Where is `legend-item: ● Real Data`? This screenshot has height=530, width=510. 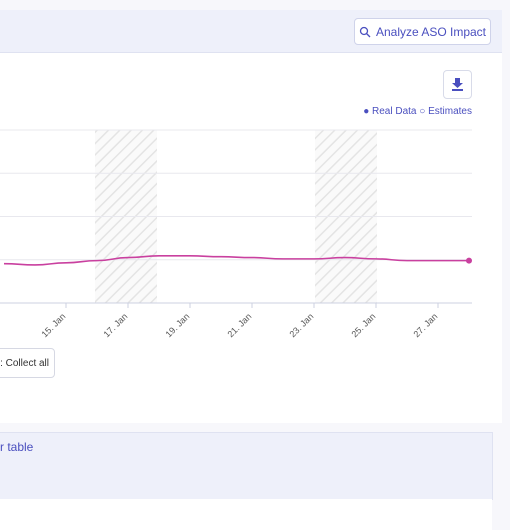 legend-item: ● Real Data is located at coordinates (390, 111).